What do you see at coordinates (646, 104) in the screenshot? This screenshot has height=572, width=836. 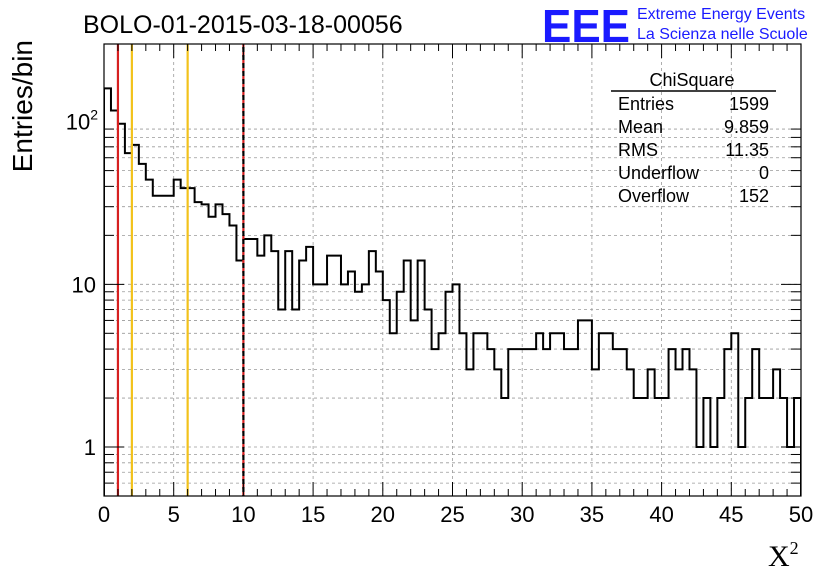 I see `stats-row-label: Entries` at bounding box center [646, 104].